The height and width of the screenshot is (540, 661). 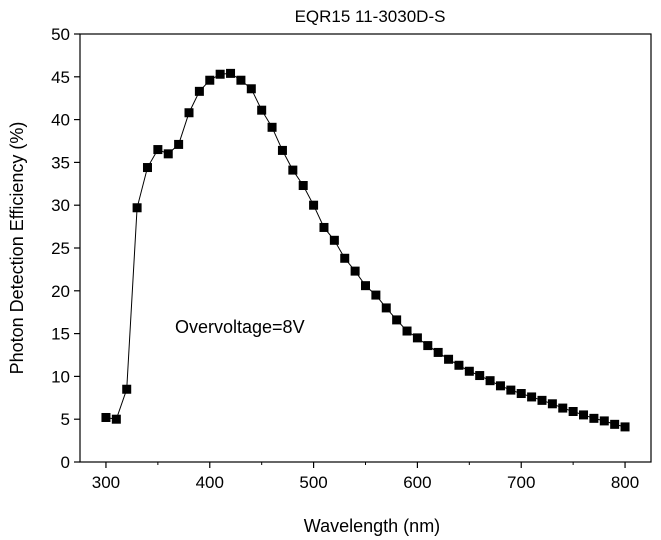 What do you see at coordinates (210, 482) in the screenshot?
I see `x-tick-label: 400` at bounding box center [210, 482].